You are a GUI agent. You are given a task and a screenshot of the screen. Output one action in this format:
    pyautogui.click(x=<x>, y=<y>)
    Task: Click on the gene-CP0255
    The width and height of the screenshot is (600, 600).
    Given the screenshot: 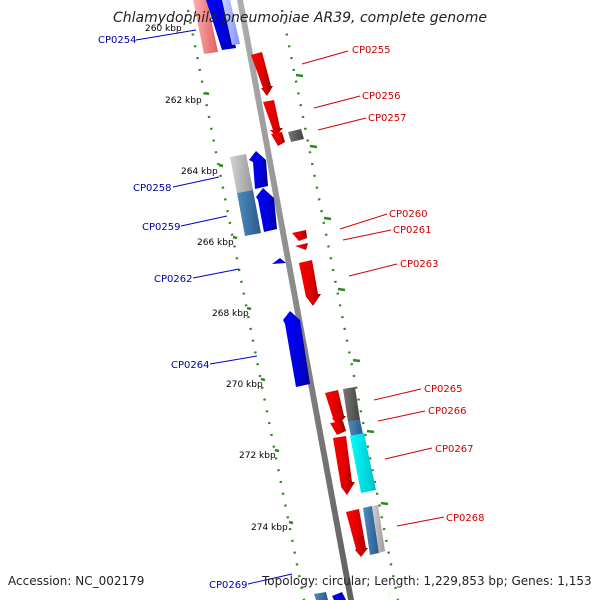 What is the action you would take?
    pyautogui.click(x=262, y=74)
    